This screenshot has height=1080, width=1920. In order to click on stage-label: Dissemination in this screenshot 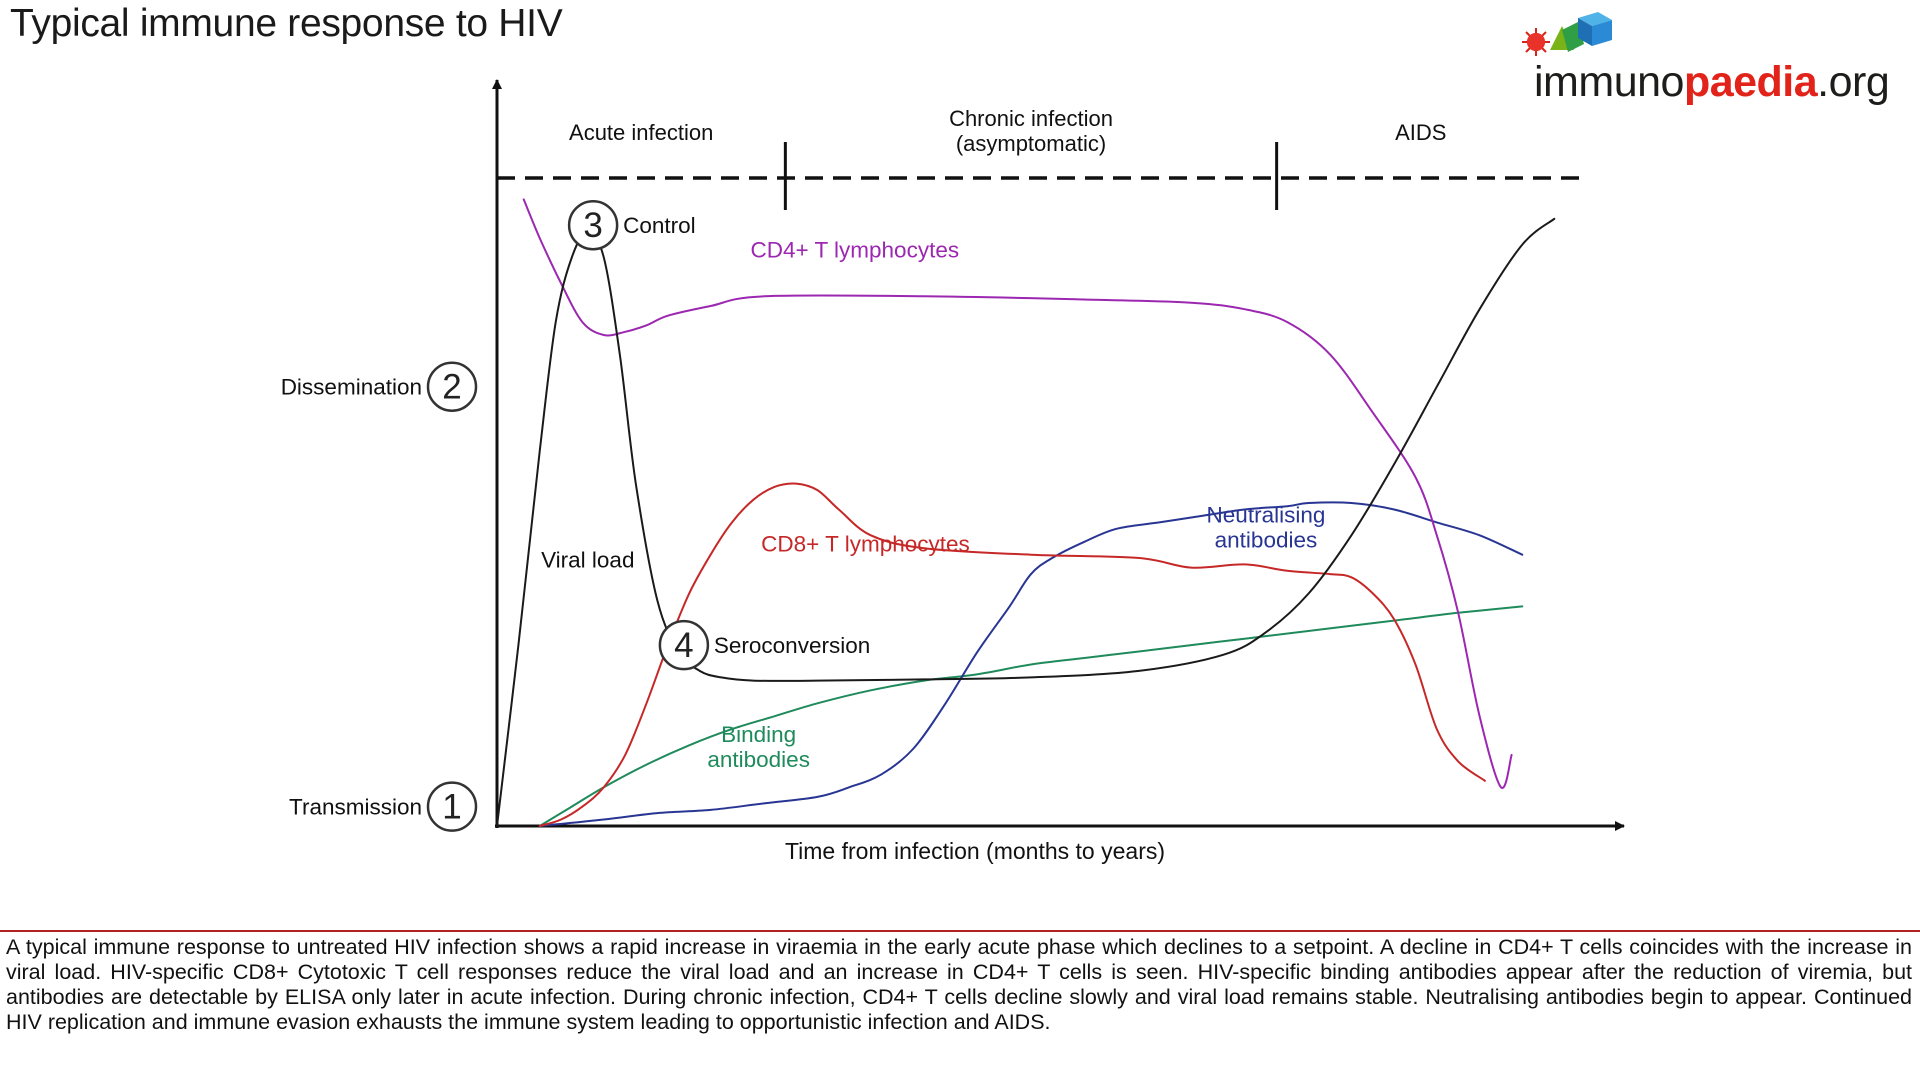, I will do `click(351, 387)`.